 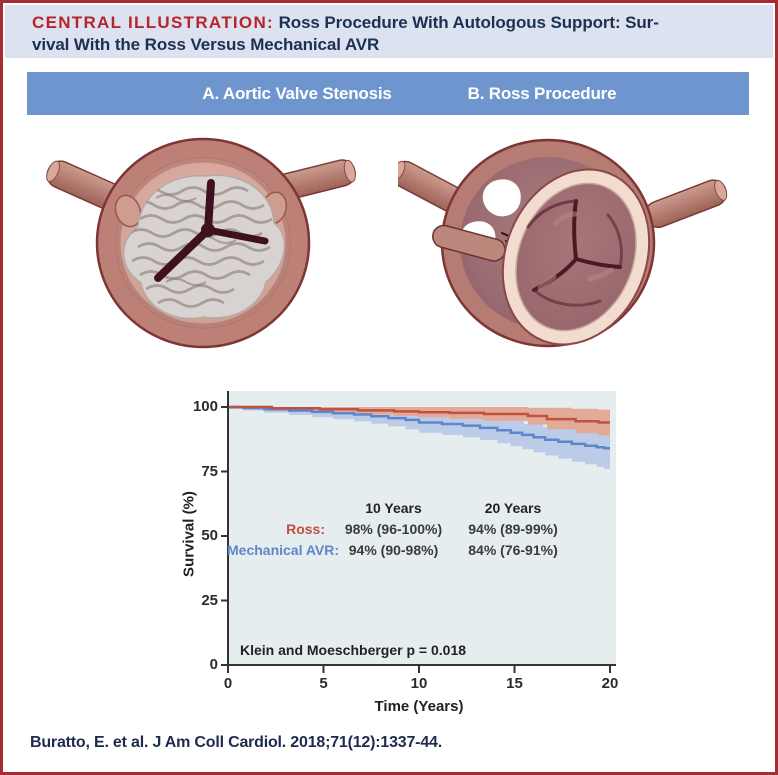 What do you see at coordinates (189, 534) in the screenshot?
I see `y-axis-title: Survival (%)` at bounding box center [189, 534].